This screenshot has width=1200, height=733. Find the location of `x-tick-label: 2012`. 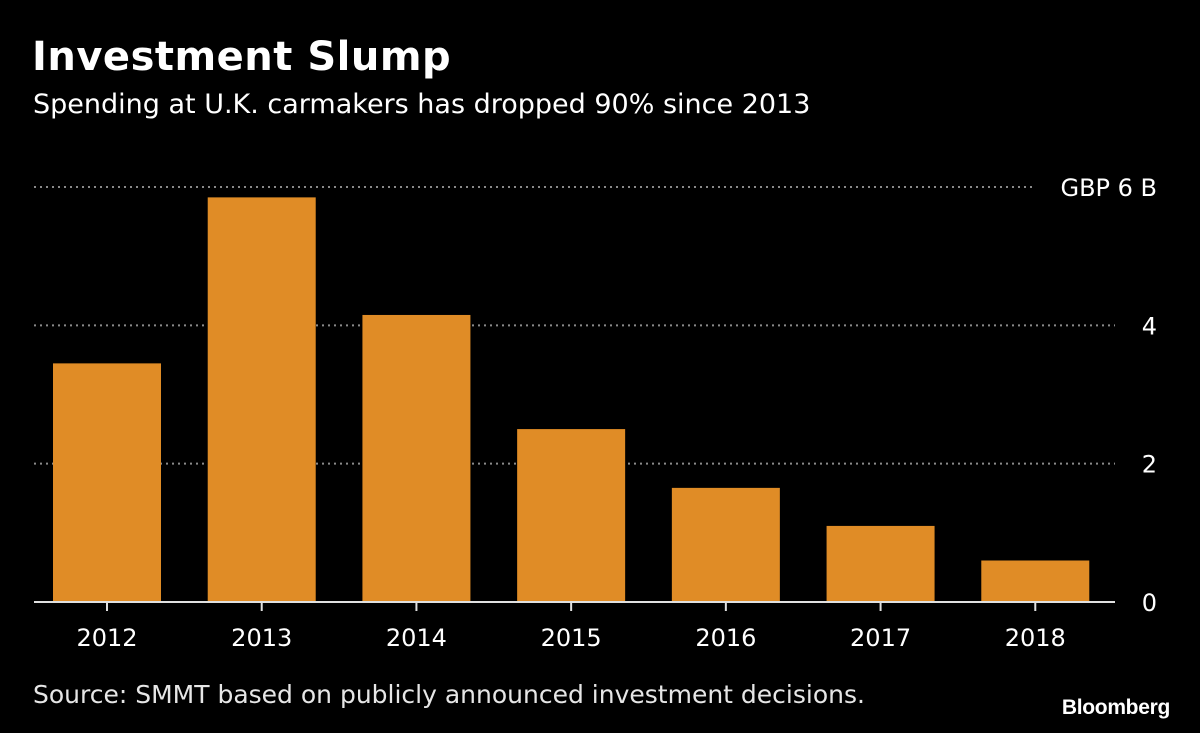

x-tick-label: 2012 is located at coordinates (106, 638).